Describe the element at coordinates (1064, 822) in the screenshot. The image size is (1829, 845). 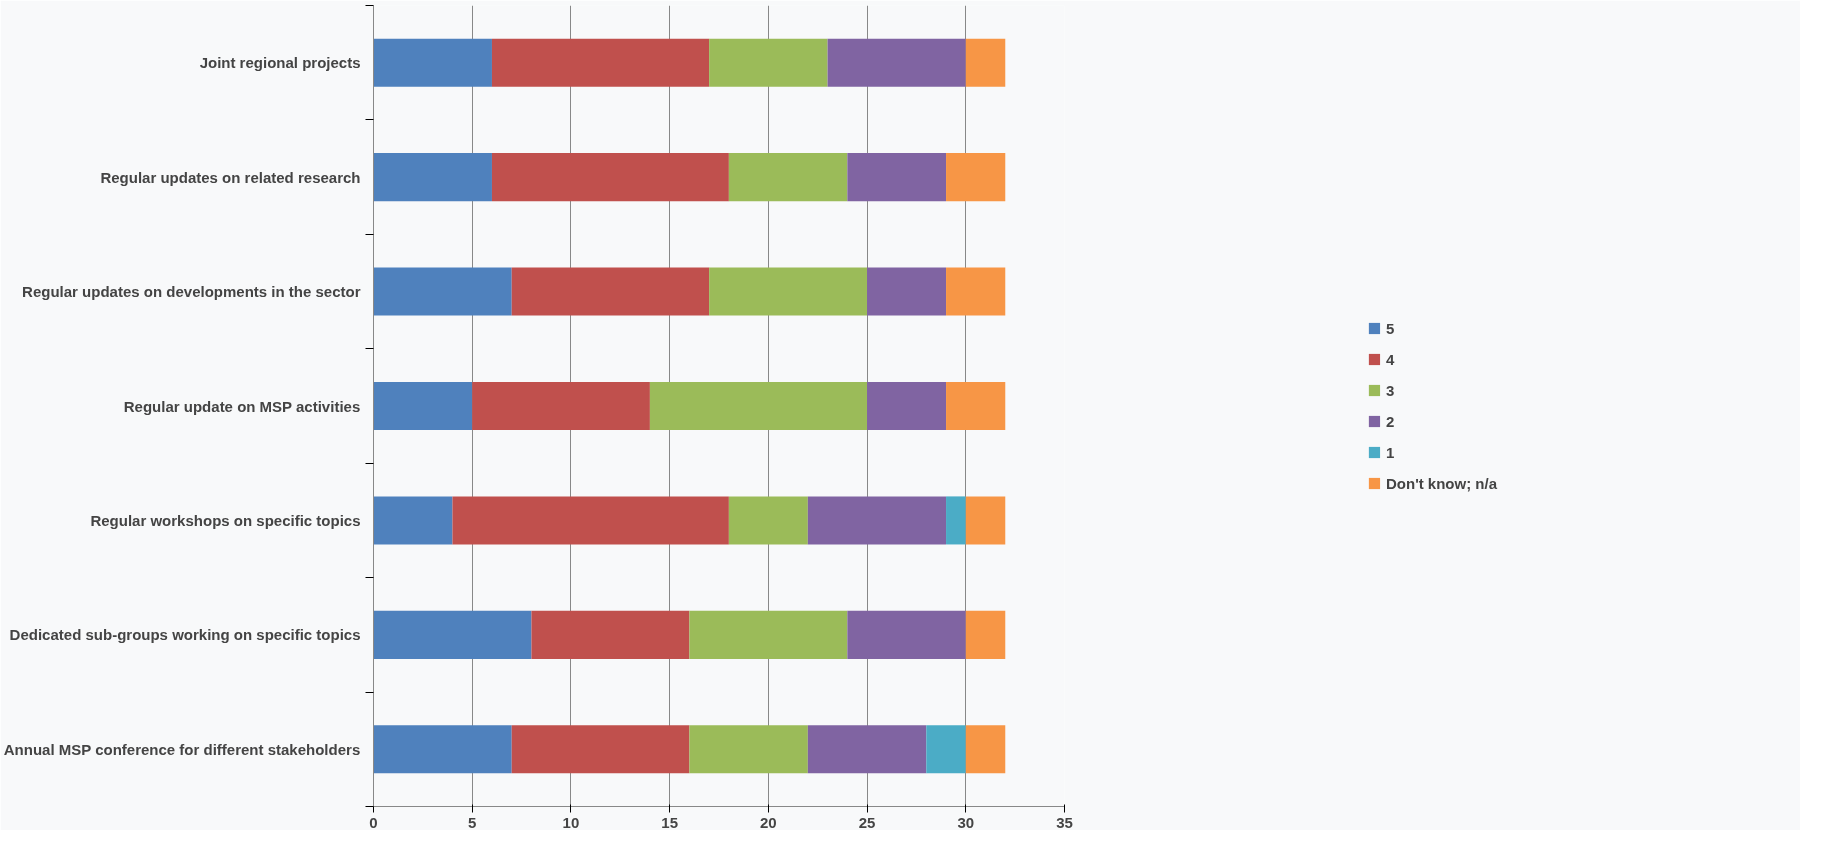
I see `x-tick-label: 35` at that location.